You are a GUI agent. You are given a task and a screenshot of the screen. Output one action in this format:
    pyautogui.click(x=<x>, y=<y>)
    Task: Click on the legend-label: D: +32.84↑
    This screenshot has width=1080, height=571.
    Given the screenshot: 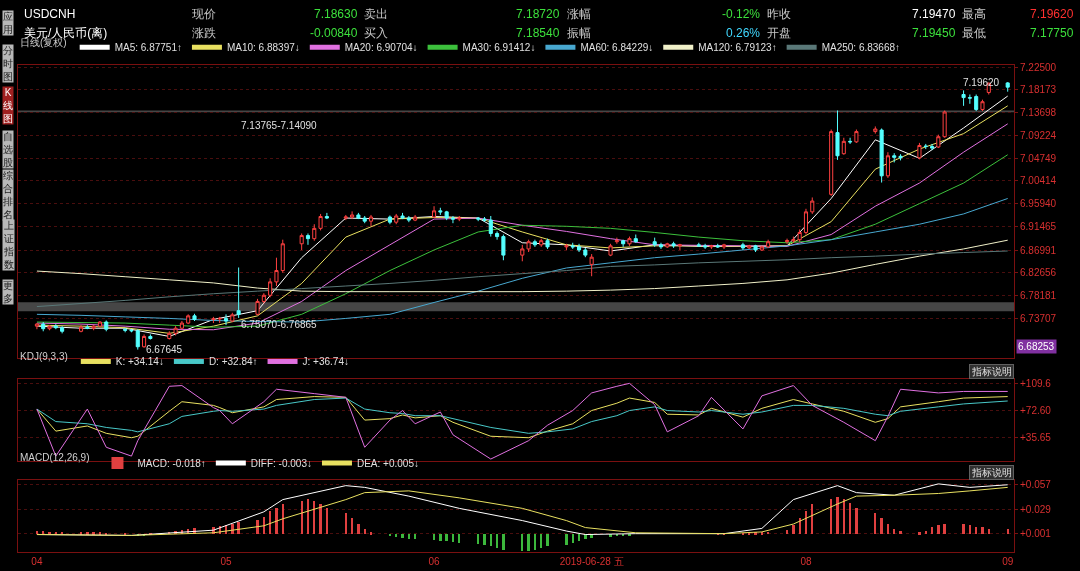 What is the action you would take?
    pyautogui.click(x=233, y=362)
    